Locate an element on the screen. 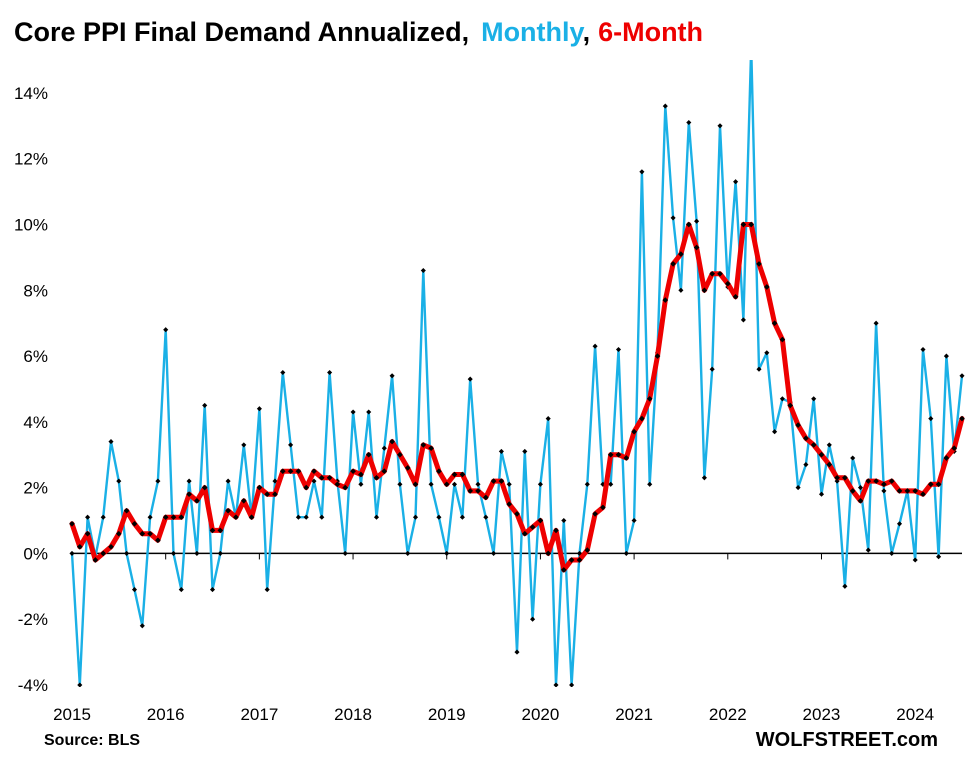  x-tick-label: 2018 is located at coordinates (353, 714).